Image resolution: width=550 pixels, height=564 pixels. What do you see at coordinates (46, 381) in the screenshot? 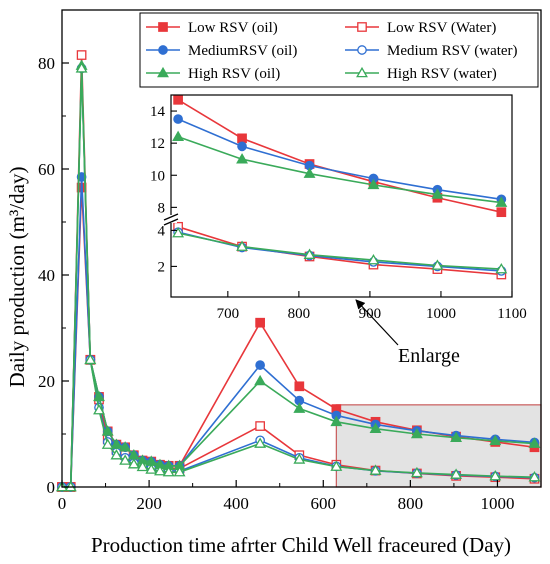
I see `y-tick-label: 20` at bounding box center [46, 381].